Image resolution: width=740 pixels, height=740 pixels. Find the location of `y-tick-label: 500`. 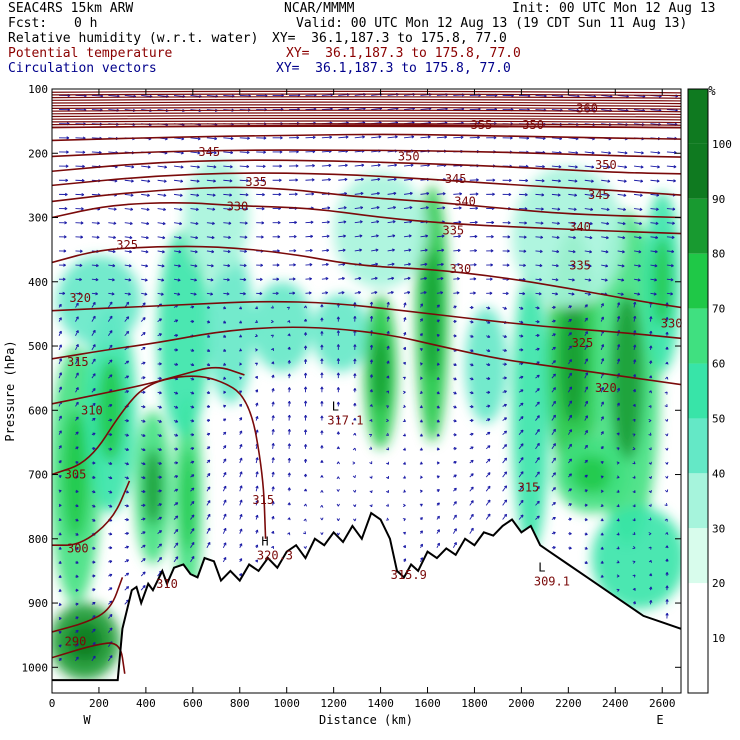

y-tick-label: 500 is located at coordinates (38, 346).